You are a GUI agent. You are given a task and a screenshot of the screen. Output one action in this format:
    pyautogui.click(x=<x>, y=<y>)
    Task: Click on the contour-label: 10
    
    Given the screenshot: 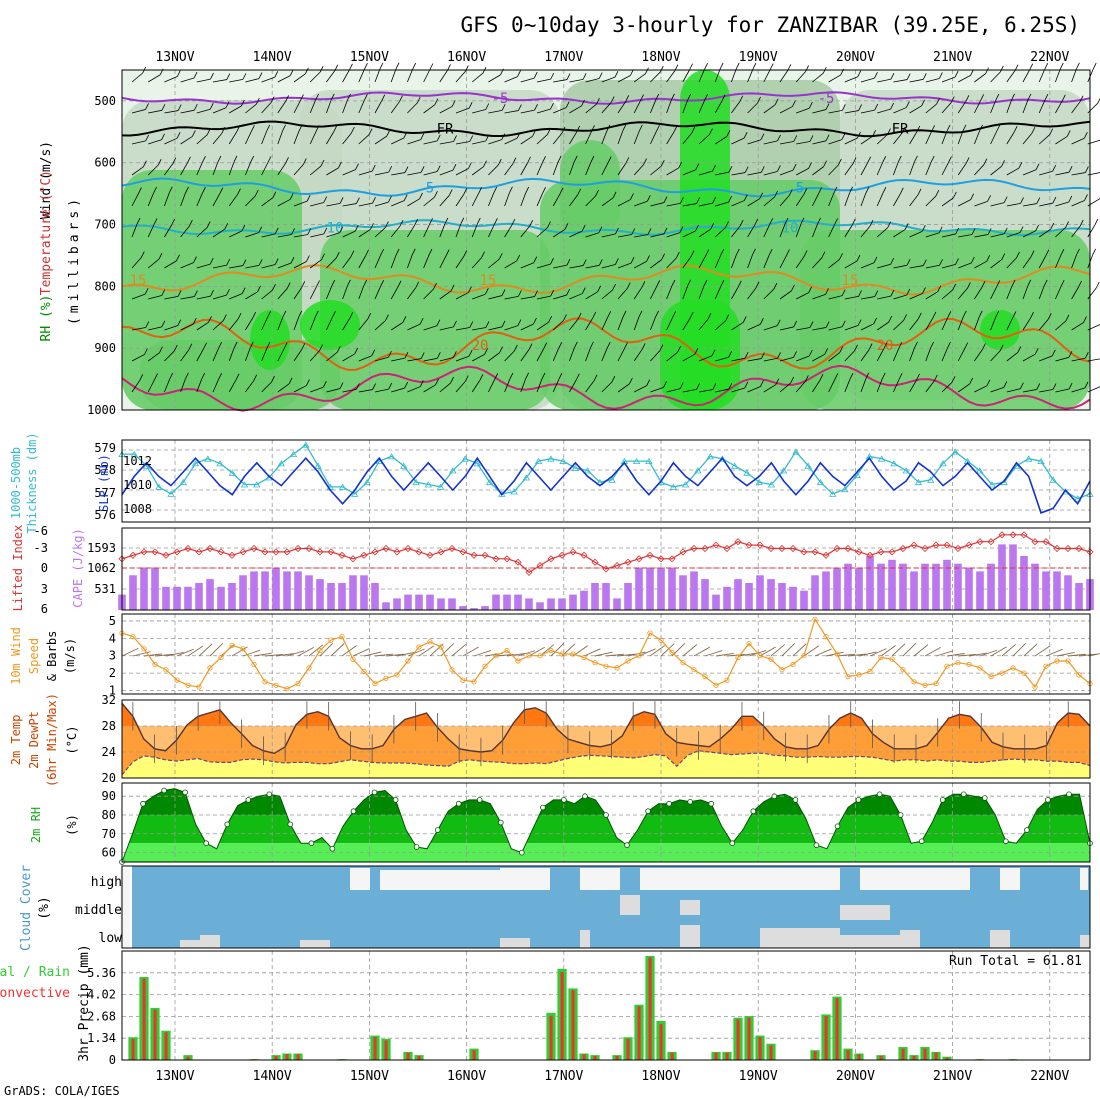 What is the action you would take?
    pyautogui.click(x=790, y=229)
    